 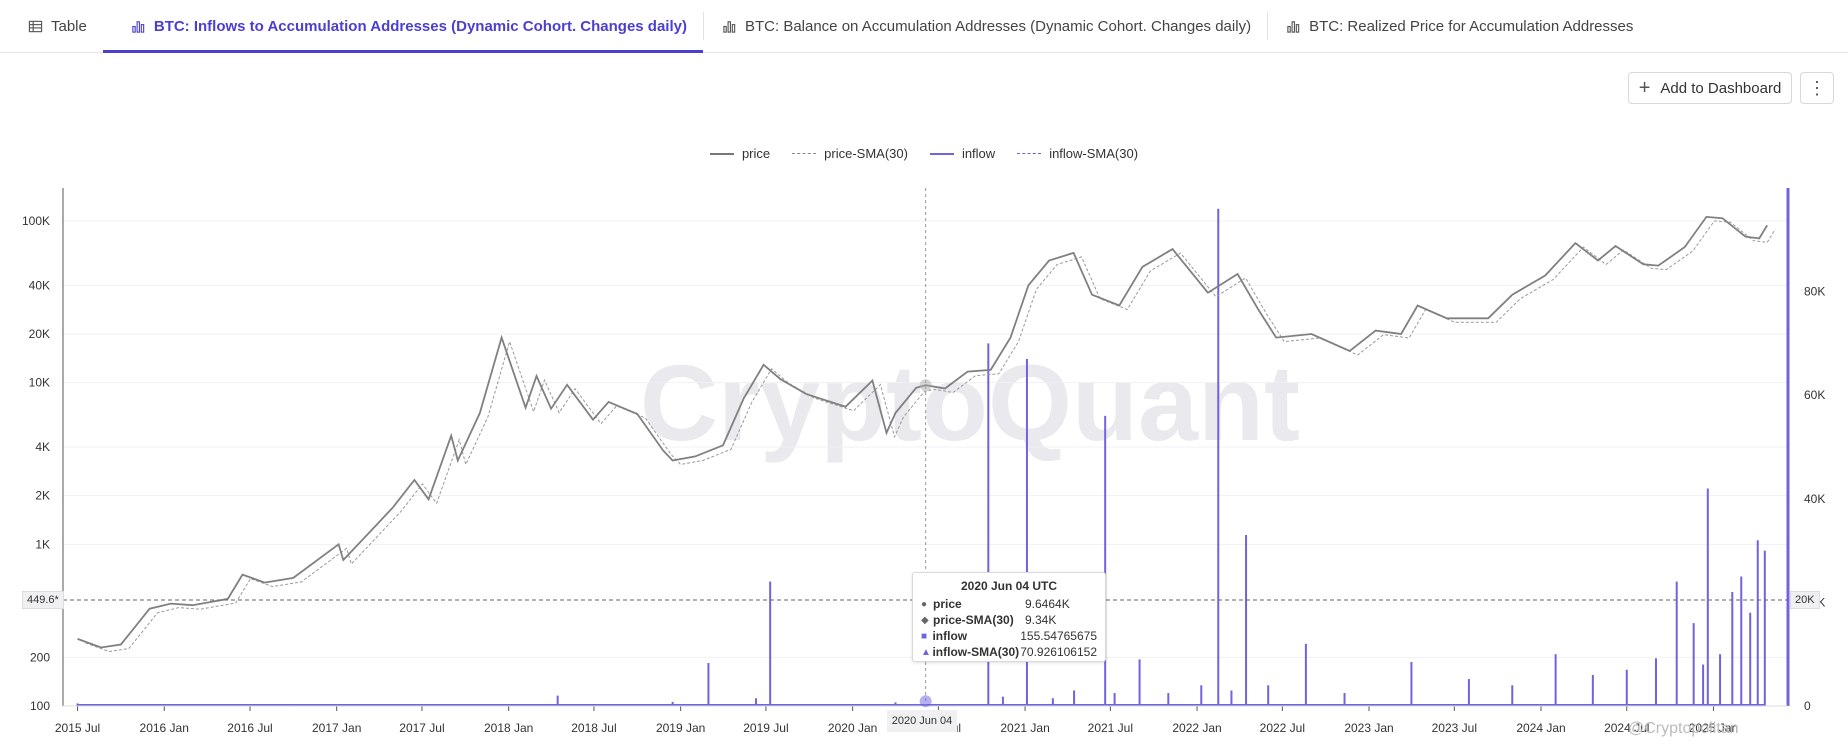 What do you see at coordinates (941, 153) in the screenshot?
I see `legend-swatch-inflow` at bounding box center [941, 153].